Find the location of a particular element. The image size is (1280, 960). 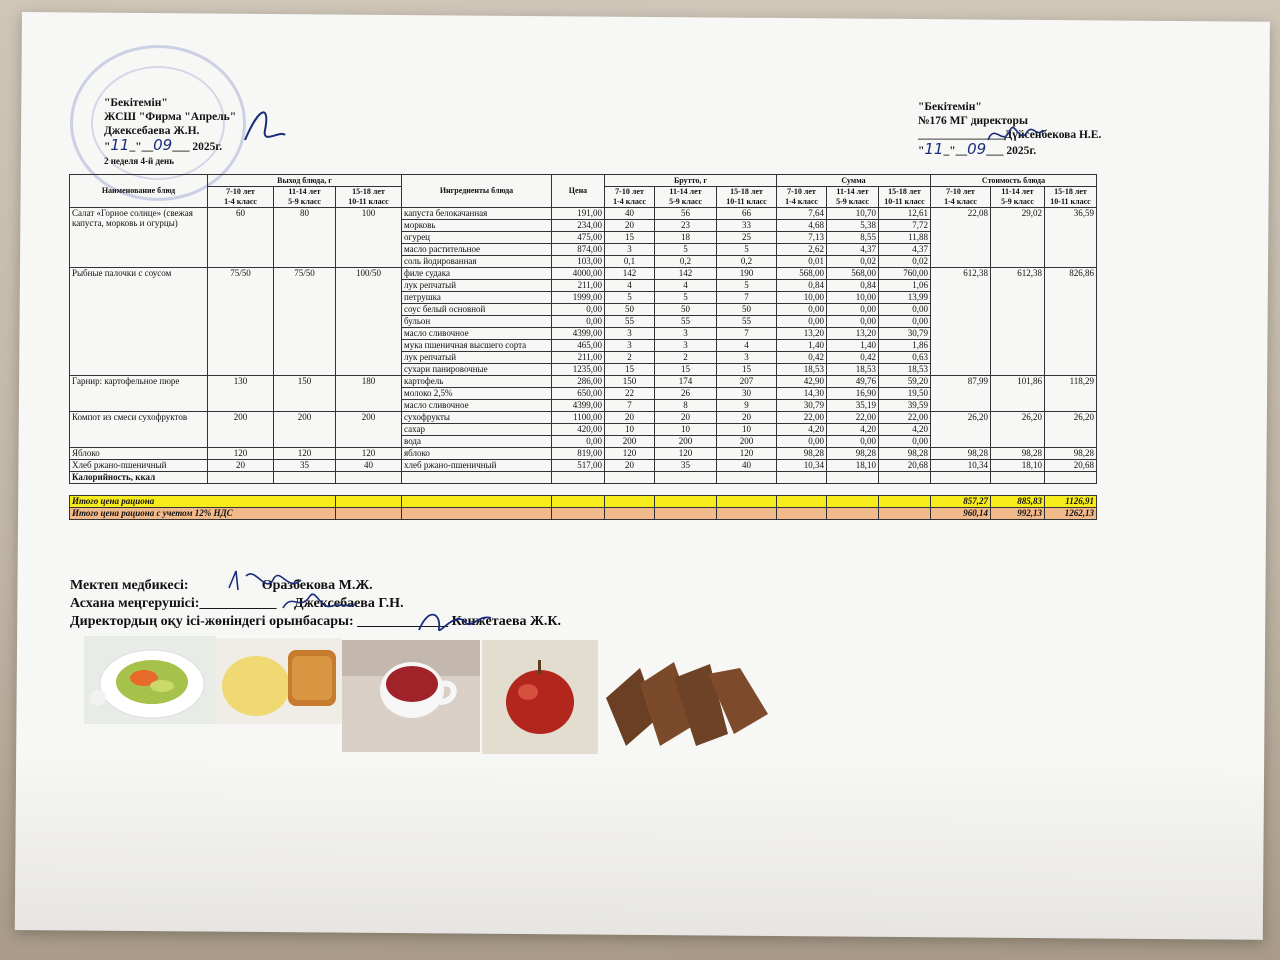

dish-cost: 29,02 is located at coordinates (1017, 237).